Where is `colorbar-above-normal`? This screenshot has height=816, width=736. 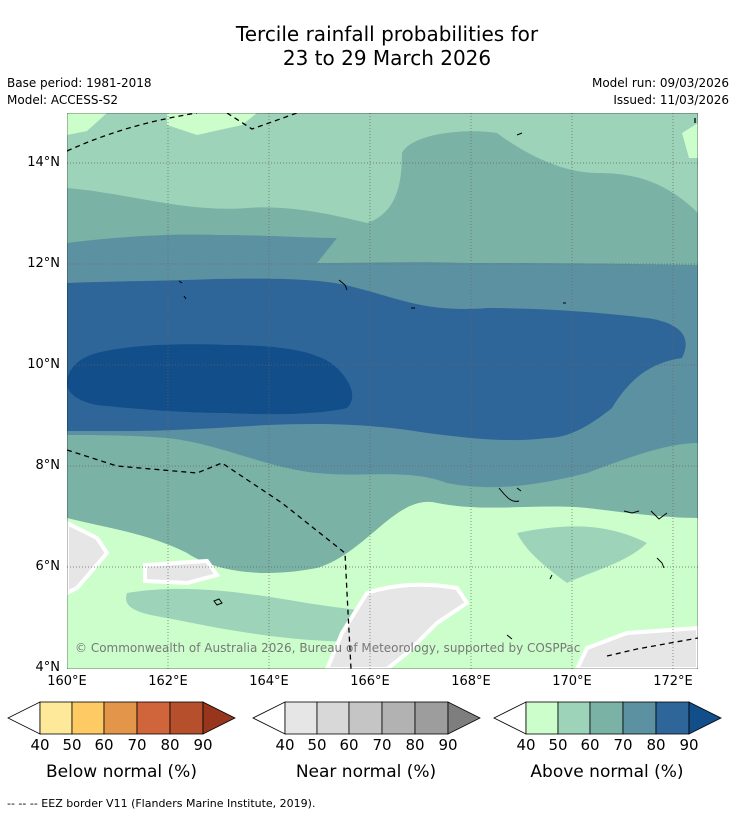
colorbar-above-normal is located at coordinates (607, 718).